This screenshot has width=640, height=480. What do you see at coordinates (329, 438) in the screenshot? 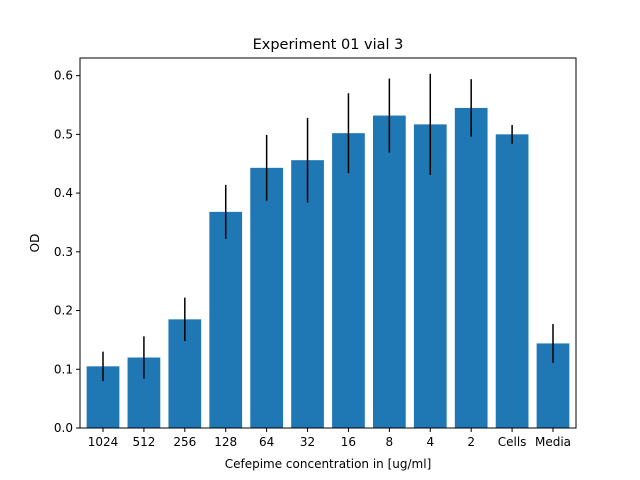
I see `x-axis-ticks: 1024 512 256 128 64 32 16 8 4 2 Cells Media` at bounding box center [329, 438].